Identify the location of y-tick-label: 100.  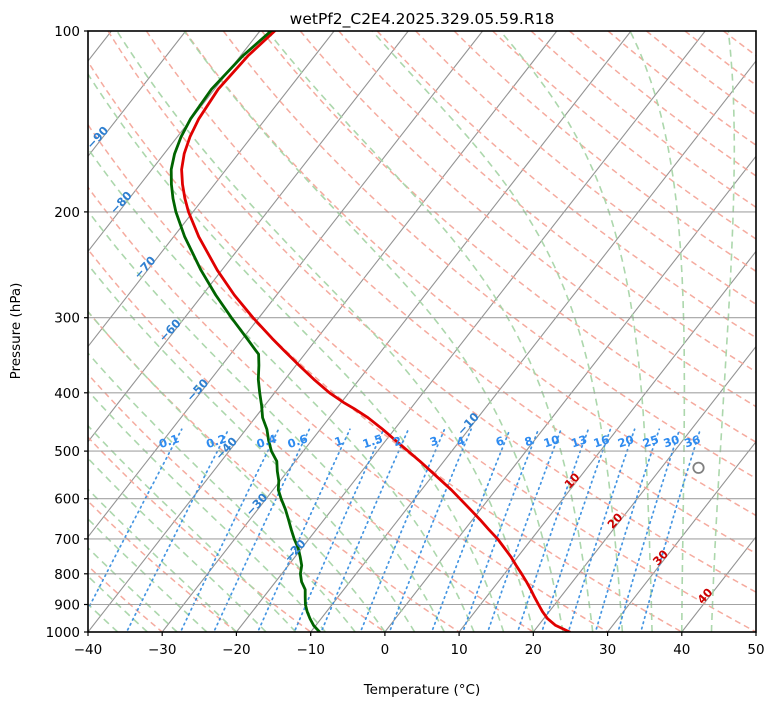
(67, 32).